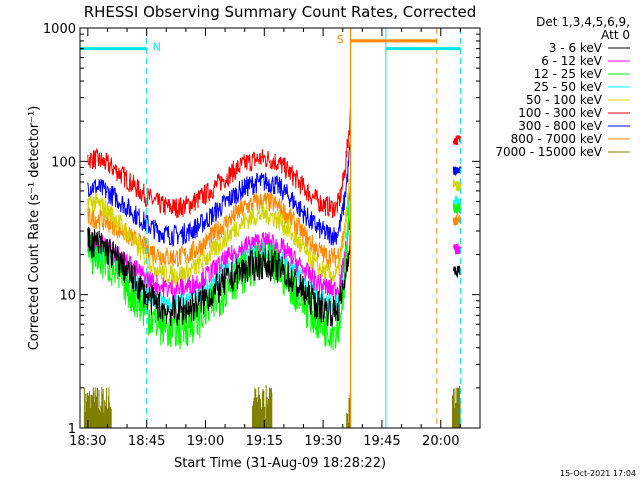 This screenshot has width=640, height=480. I want to click on y-tick-label: 1, so click(72, 429).